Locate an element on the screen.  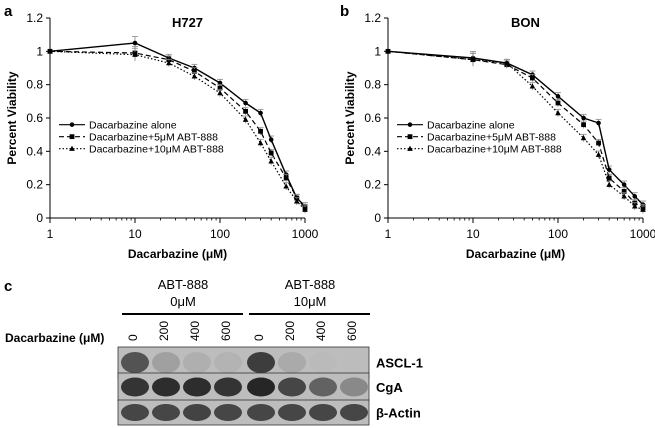
band-label: β-Actin is located at coordinates (398, 413).